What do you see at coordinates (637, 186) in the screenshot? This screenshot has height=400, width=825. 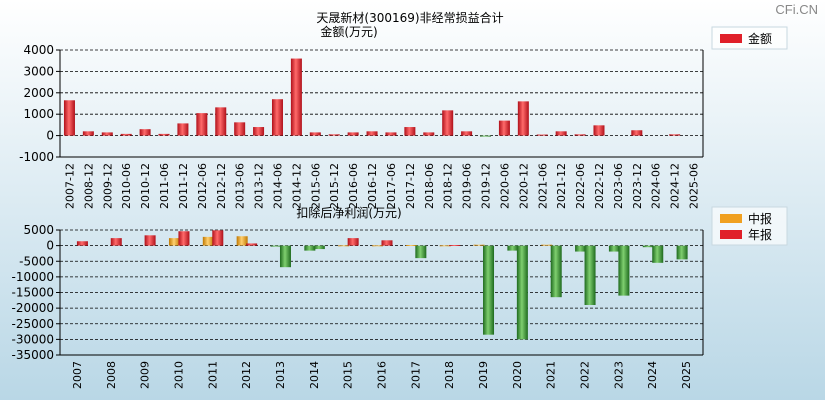 I see `chart1-xtick-label: 2023-12` at bounding box center [637, 186].